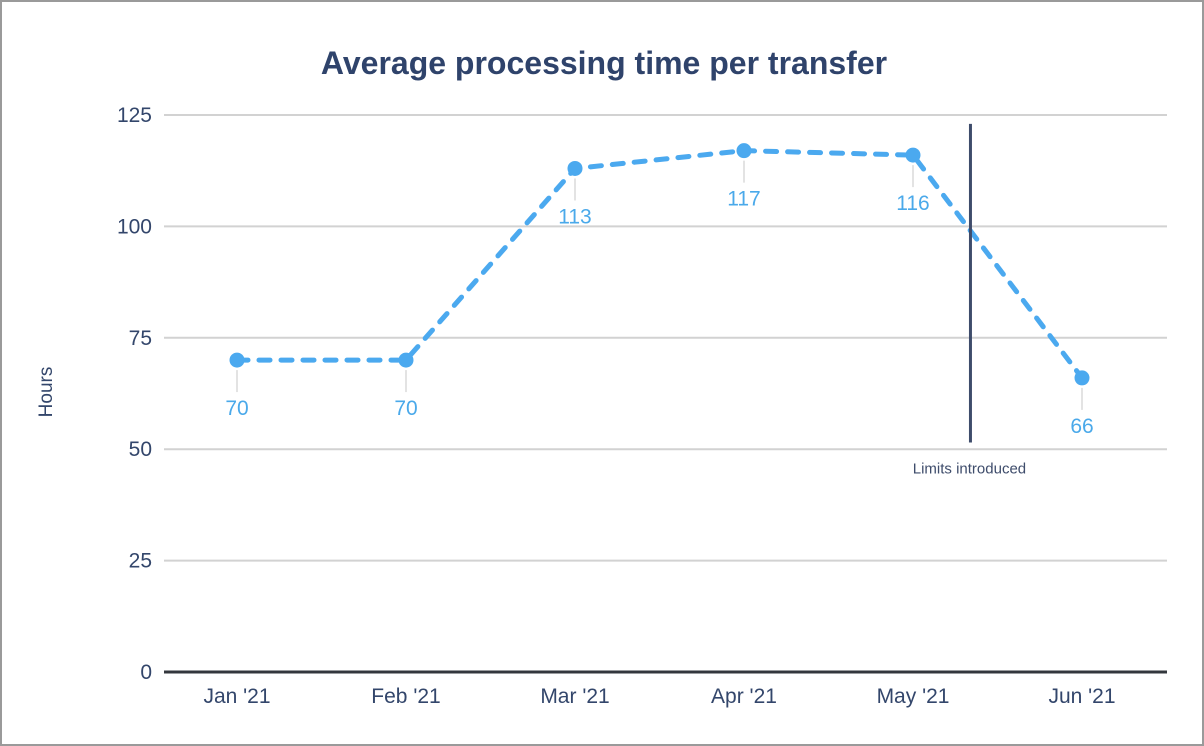 The height and width of the screenshot is (746, 1204). What do you see at coordinates (140, 449) in the screenshot?
I see `y-tick-label: 50` at bounding box center [140, 449].